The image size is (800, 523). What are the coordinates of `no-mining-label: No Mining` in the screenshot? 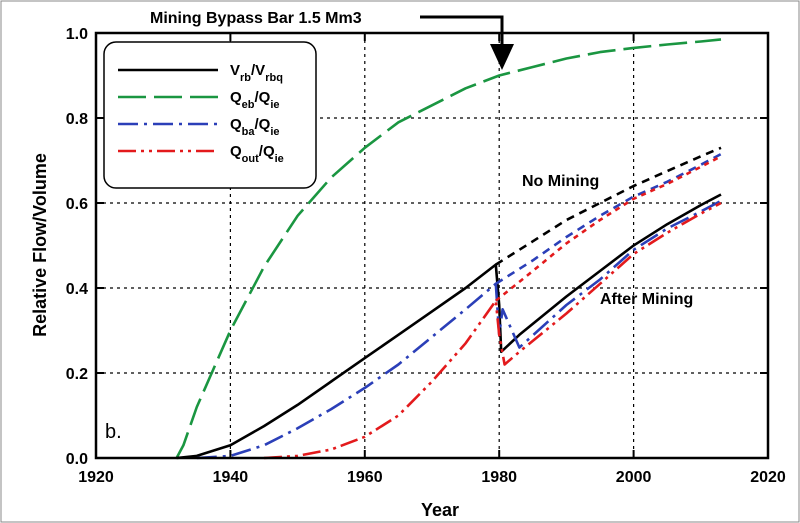 It's located at (560, 181).